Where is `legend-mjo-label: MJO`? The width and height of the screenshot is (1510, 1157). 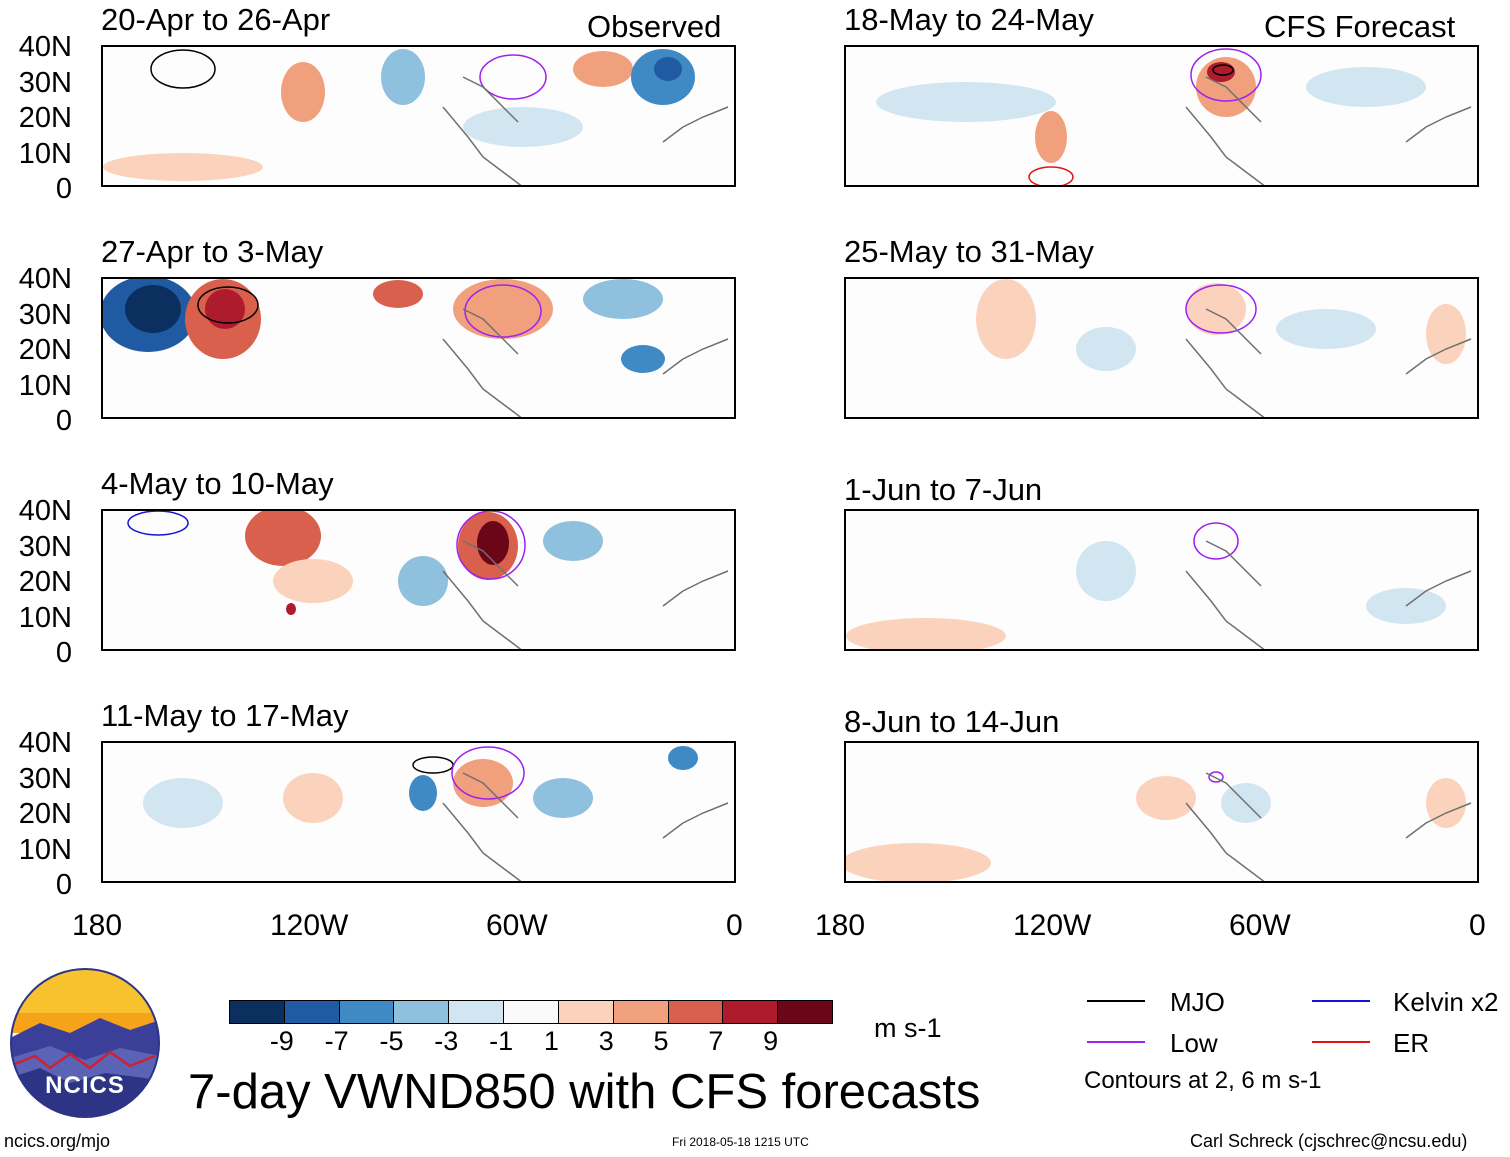
legend-mjo-label: MJO is located at coordinates (1197, 1002).